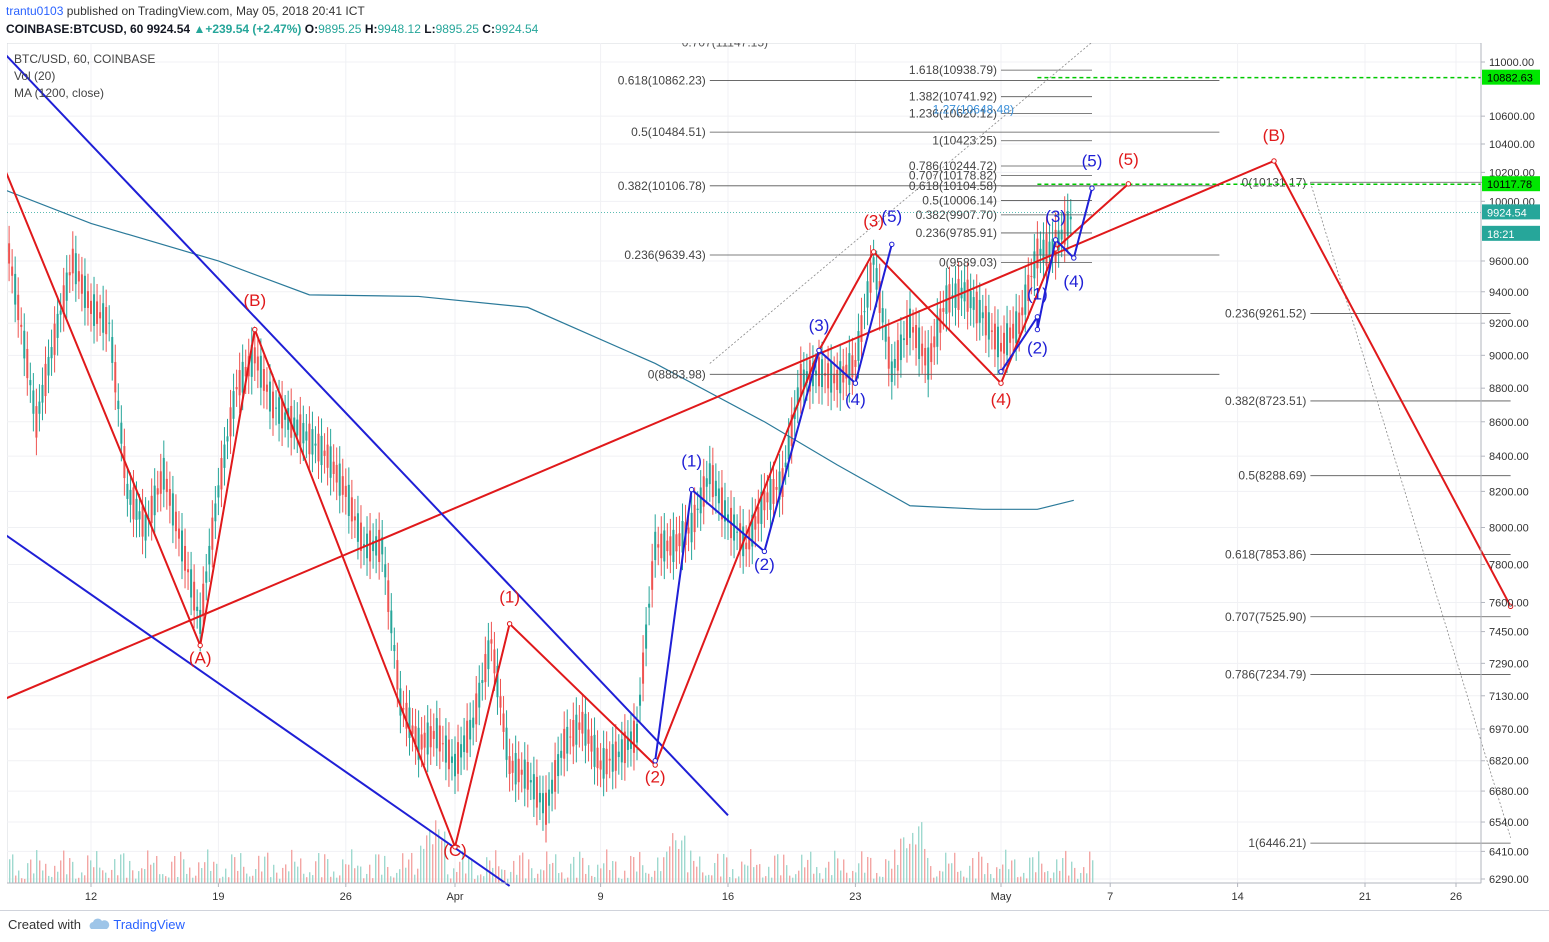  Describe the element at coordinates (956, 215) in the screenshot. I see `fib-level-label: 0.382(9907.70)` at that location.